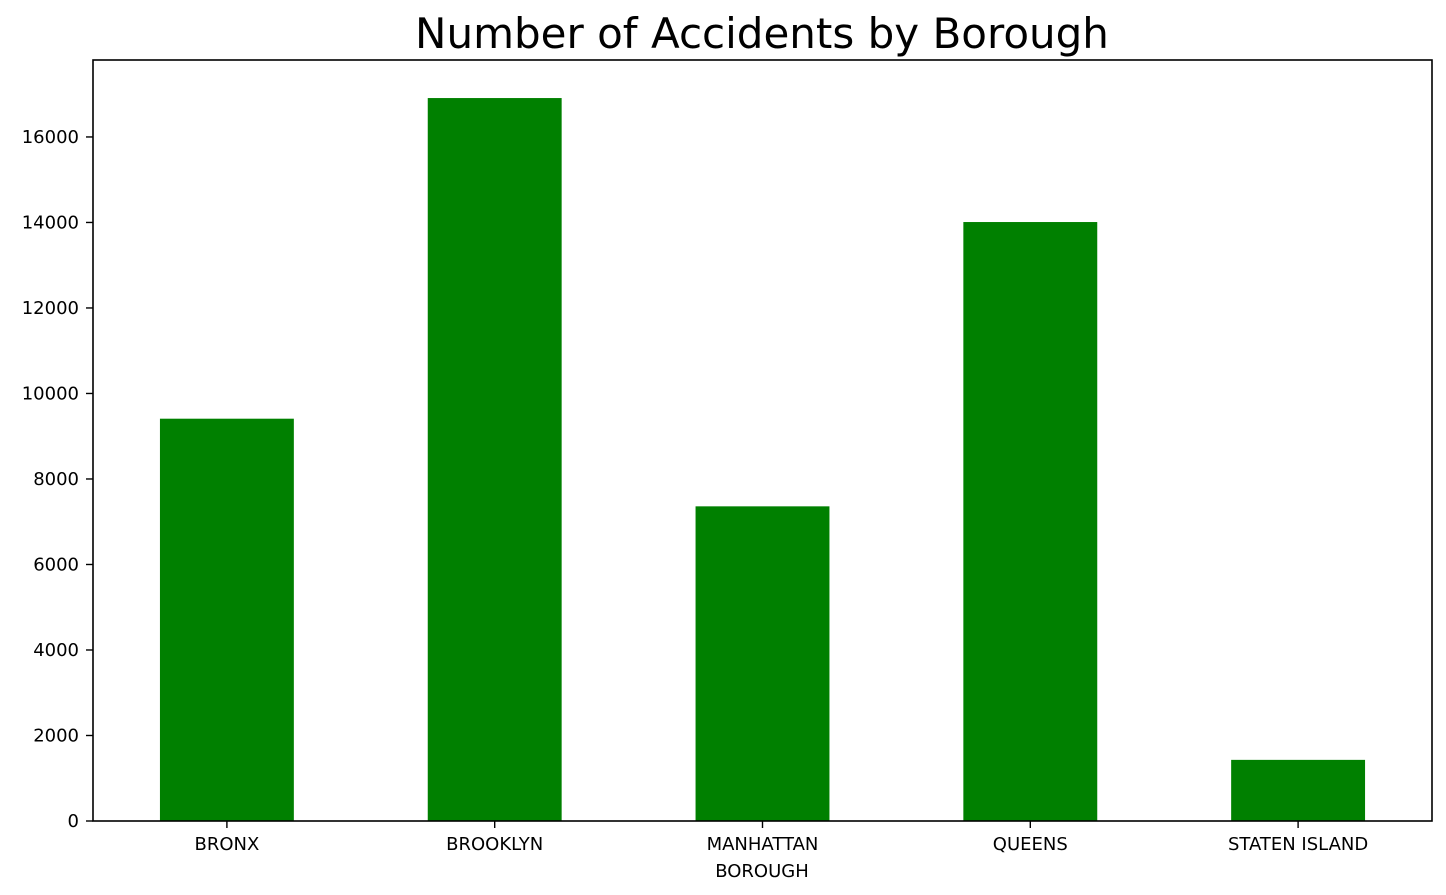  I want to click on bar-brooklyn, so click(494, 460).